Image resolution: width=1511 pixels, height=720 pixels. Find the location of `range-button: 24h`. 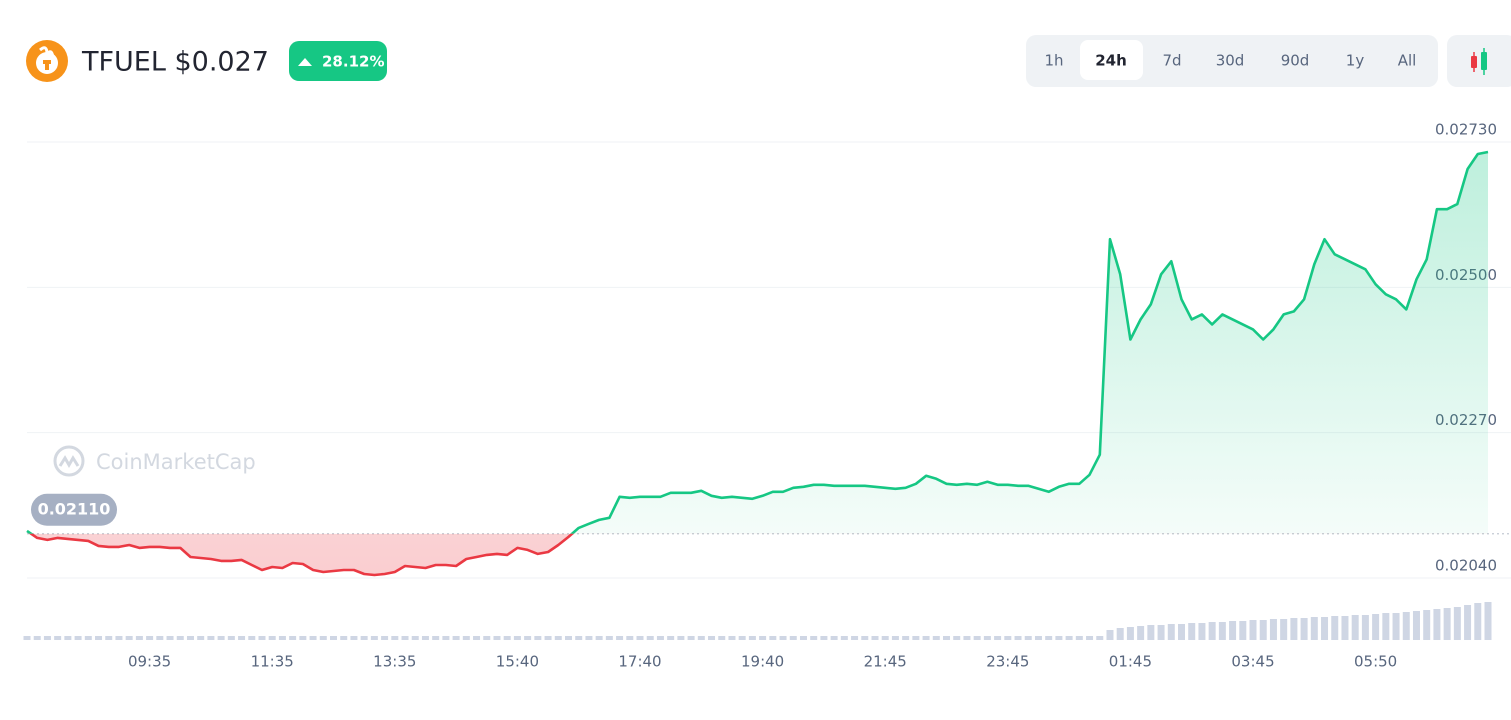

range-button: 24h is located at coordinates (1111, 61).